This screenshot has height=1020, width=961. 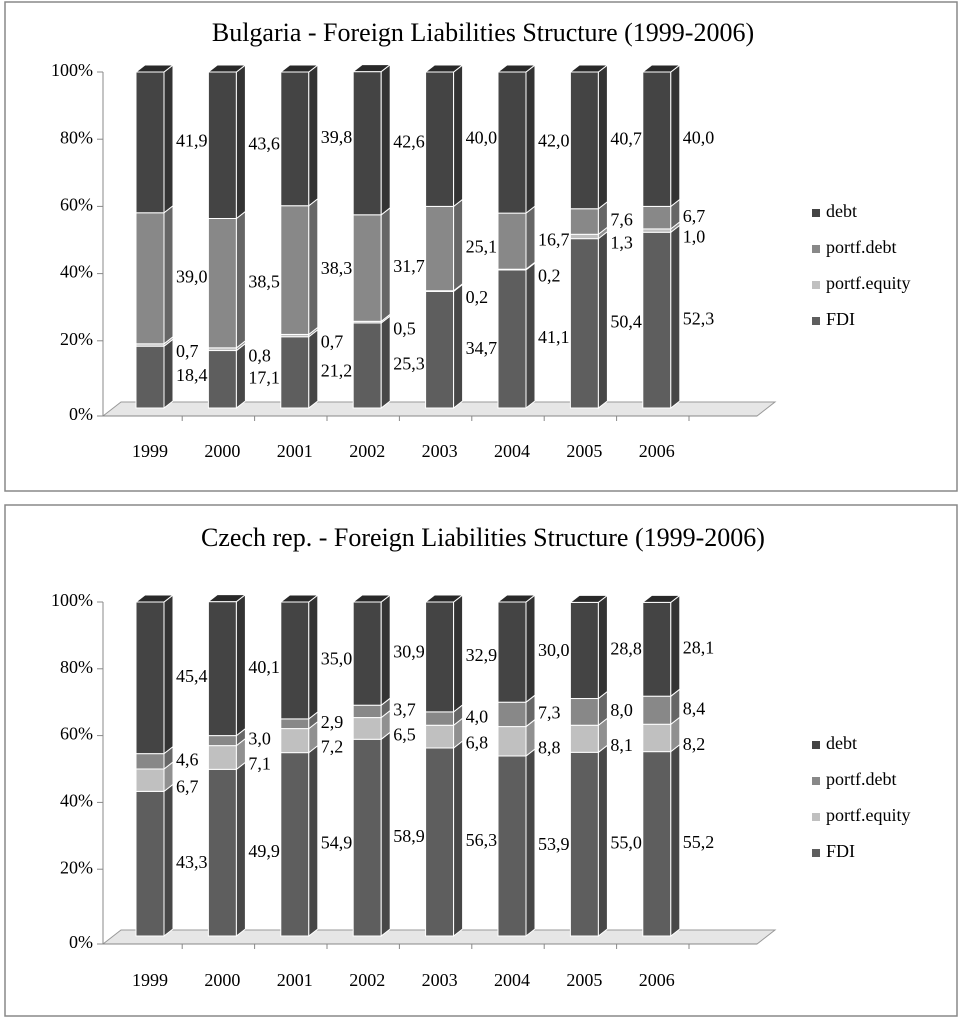 I want to click on data-label: 16,7, so click(x=554, y=239).